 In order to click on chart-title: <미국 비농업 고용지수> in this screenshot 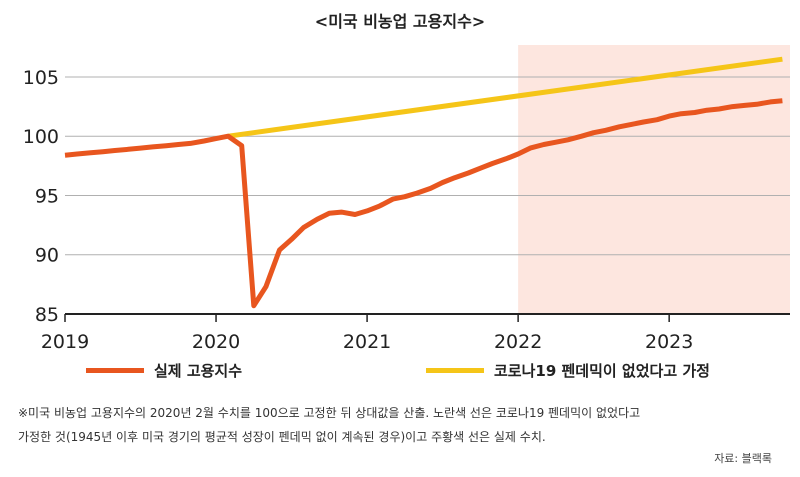, I will do `click(400, 21)`.